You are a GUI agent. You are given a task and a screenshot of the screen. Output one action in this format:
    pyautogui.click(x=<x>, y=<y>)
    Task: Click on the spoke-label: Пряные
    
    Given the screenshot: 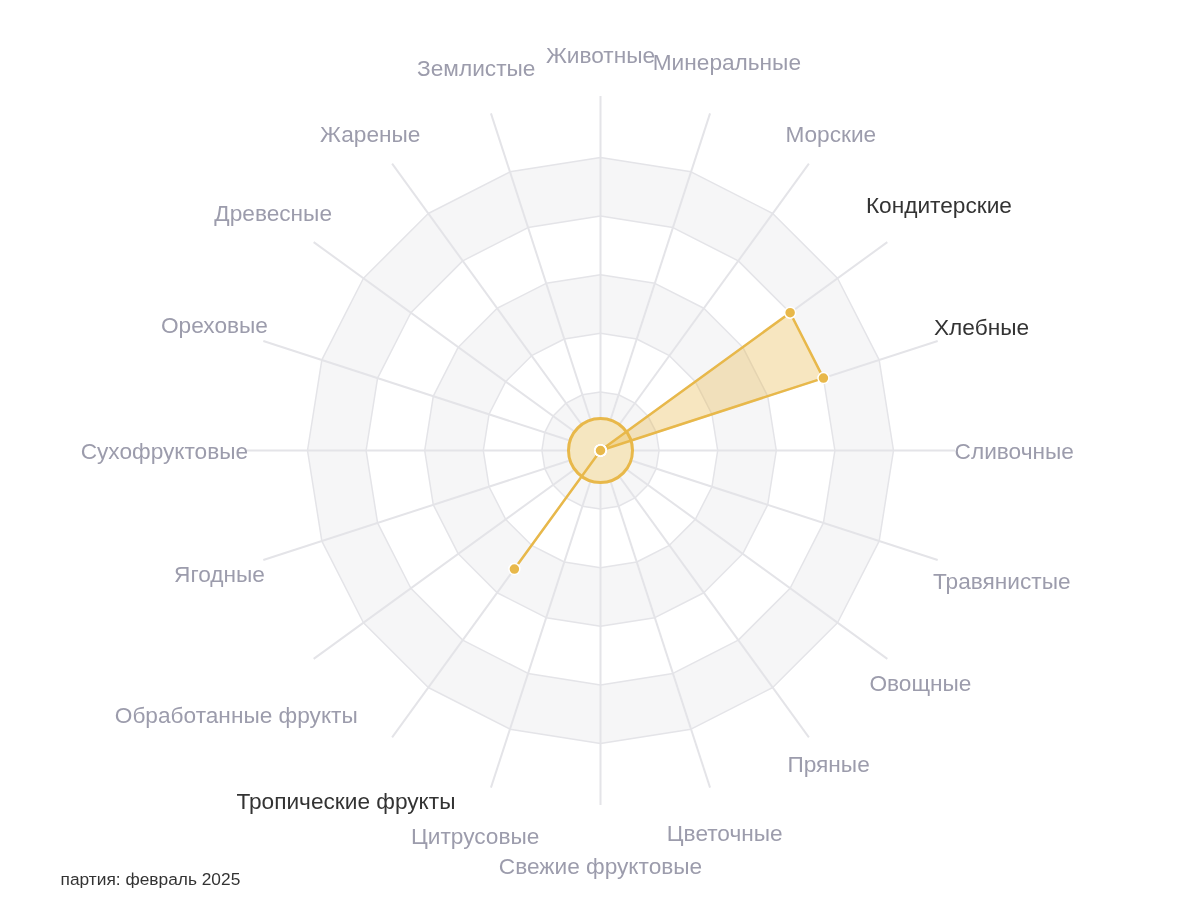 What is the action you would take?
    pyautogui.click(x=828, y=764)
    